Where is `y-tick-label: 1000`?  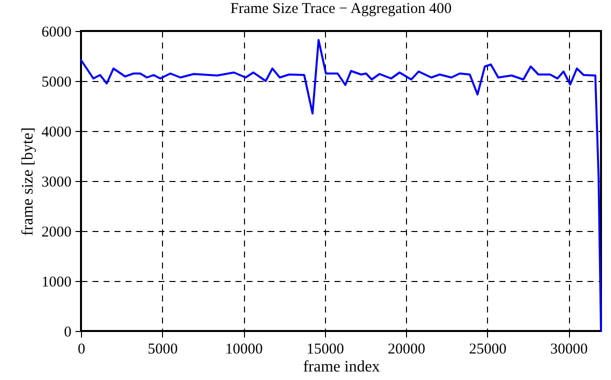 y-tick-label: 1000 is located at coordinates (57, 282).